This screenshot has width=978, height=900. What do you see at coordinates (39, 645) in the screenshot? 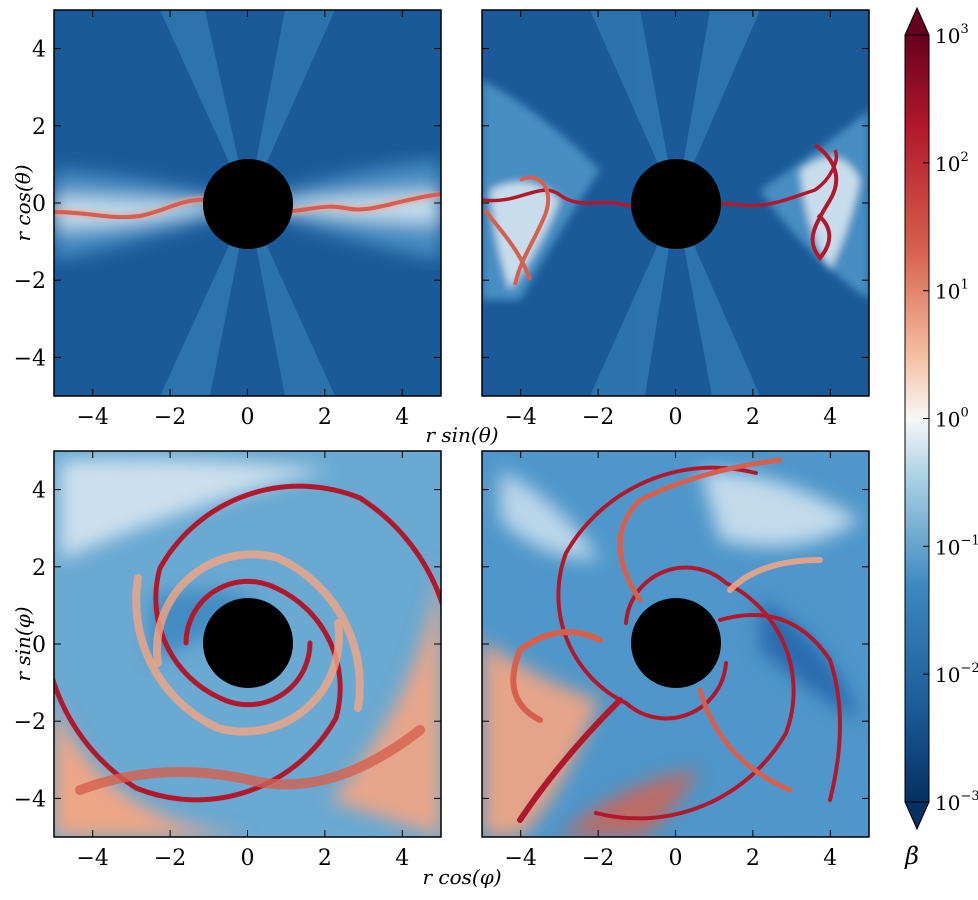
I see `panel-bottom-left-ytick-label: 0` at bounding box center [39, 645].